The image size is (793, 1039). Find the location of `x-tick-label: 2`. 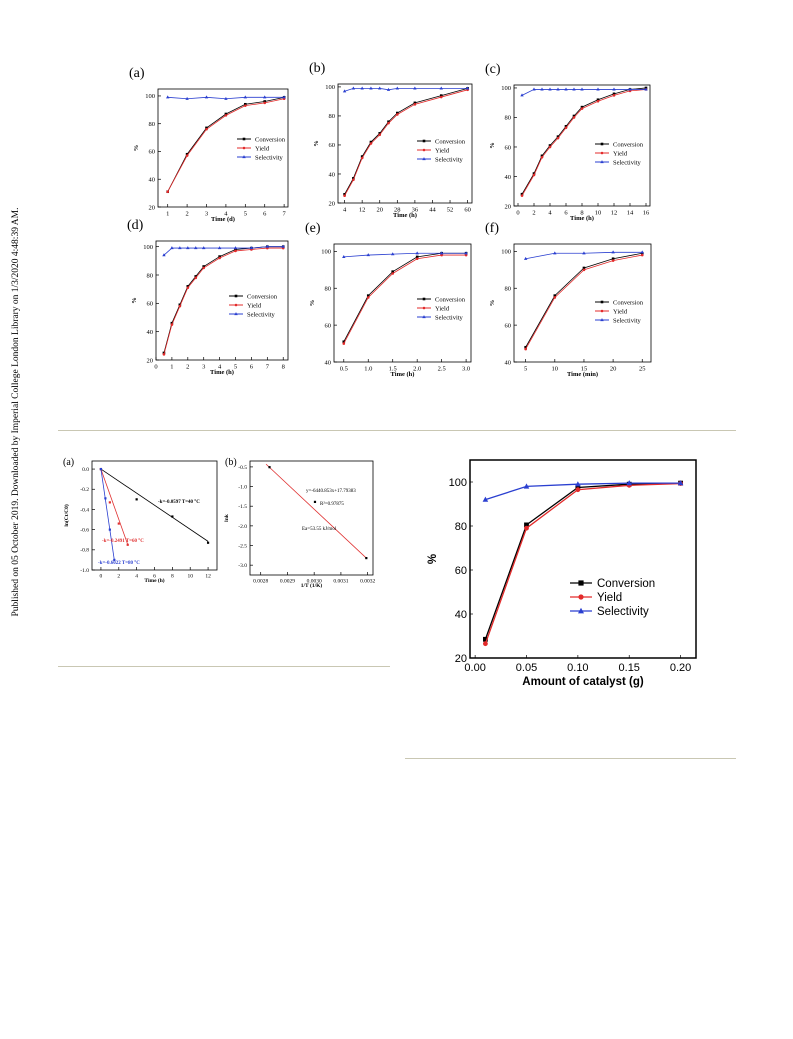

x-tick-label: 2 is located at coordinates (186, 214).